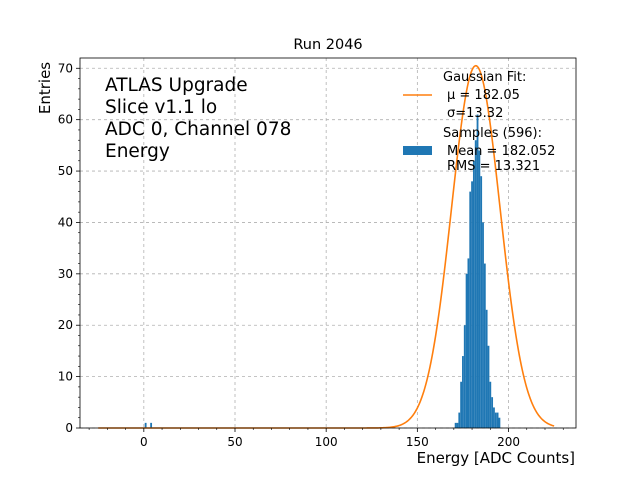  Describe the element at coordinates (493, 166) in the screenshot. I see `legend-samples-rms: RMS = 13.321` at that location.